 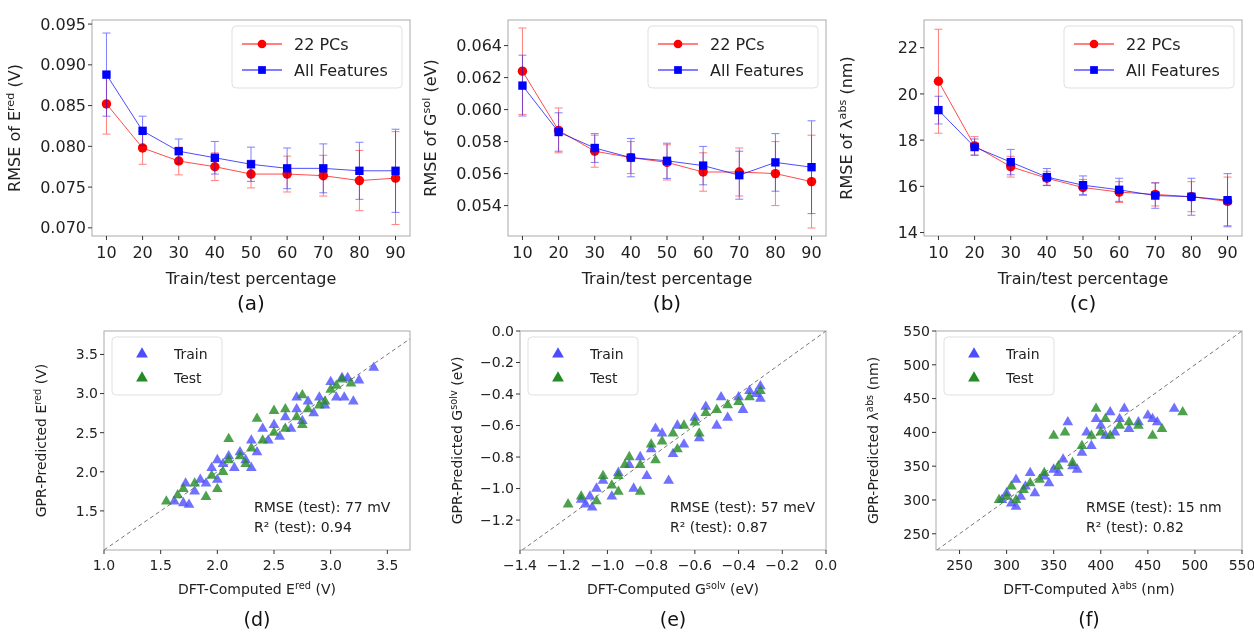 I want to click on x-tick-label: −0.4, so click(x=738, y=565).